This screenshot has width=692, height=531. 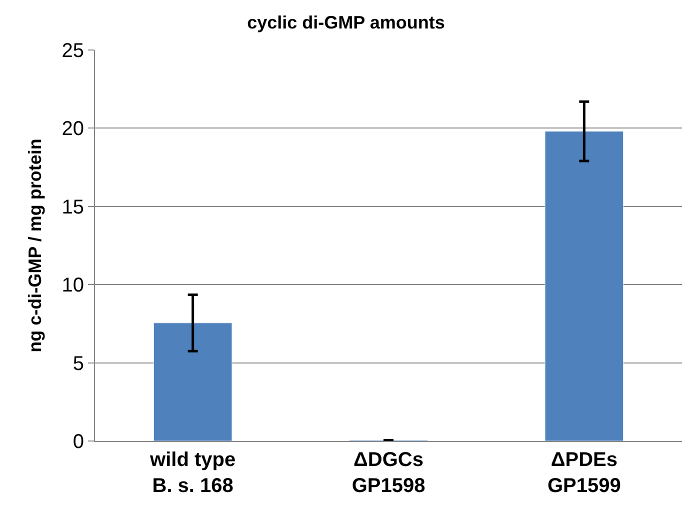 What do you see at coordinates (73, 51) in the screenshot?
I see `y-tick-label: 25` at bounding box center [73, 51].